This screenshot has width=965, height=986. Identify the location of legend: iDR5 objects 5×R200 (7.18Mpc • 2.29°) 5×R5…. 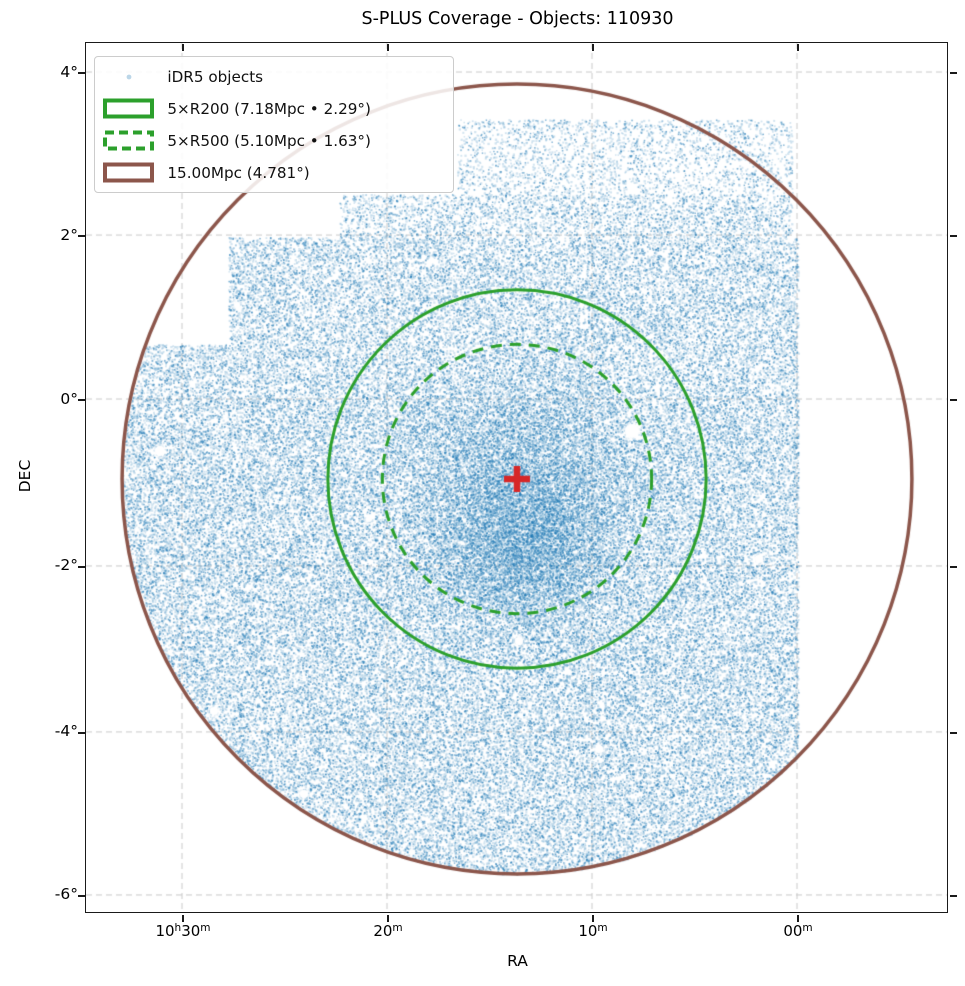
(274, 125).